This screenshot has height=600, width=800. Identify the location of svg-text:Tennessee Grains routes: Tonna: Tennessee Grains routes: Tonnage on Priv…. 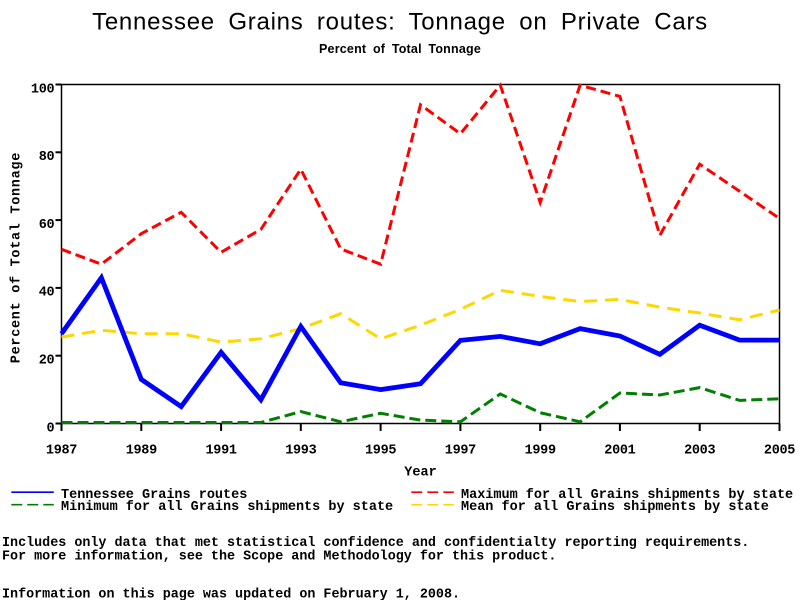
(400, 22).